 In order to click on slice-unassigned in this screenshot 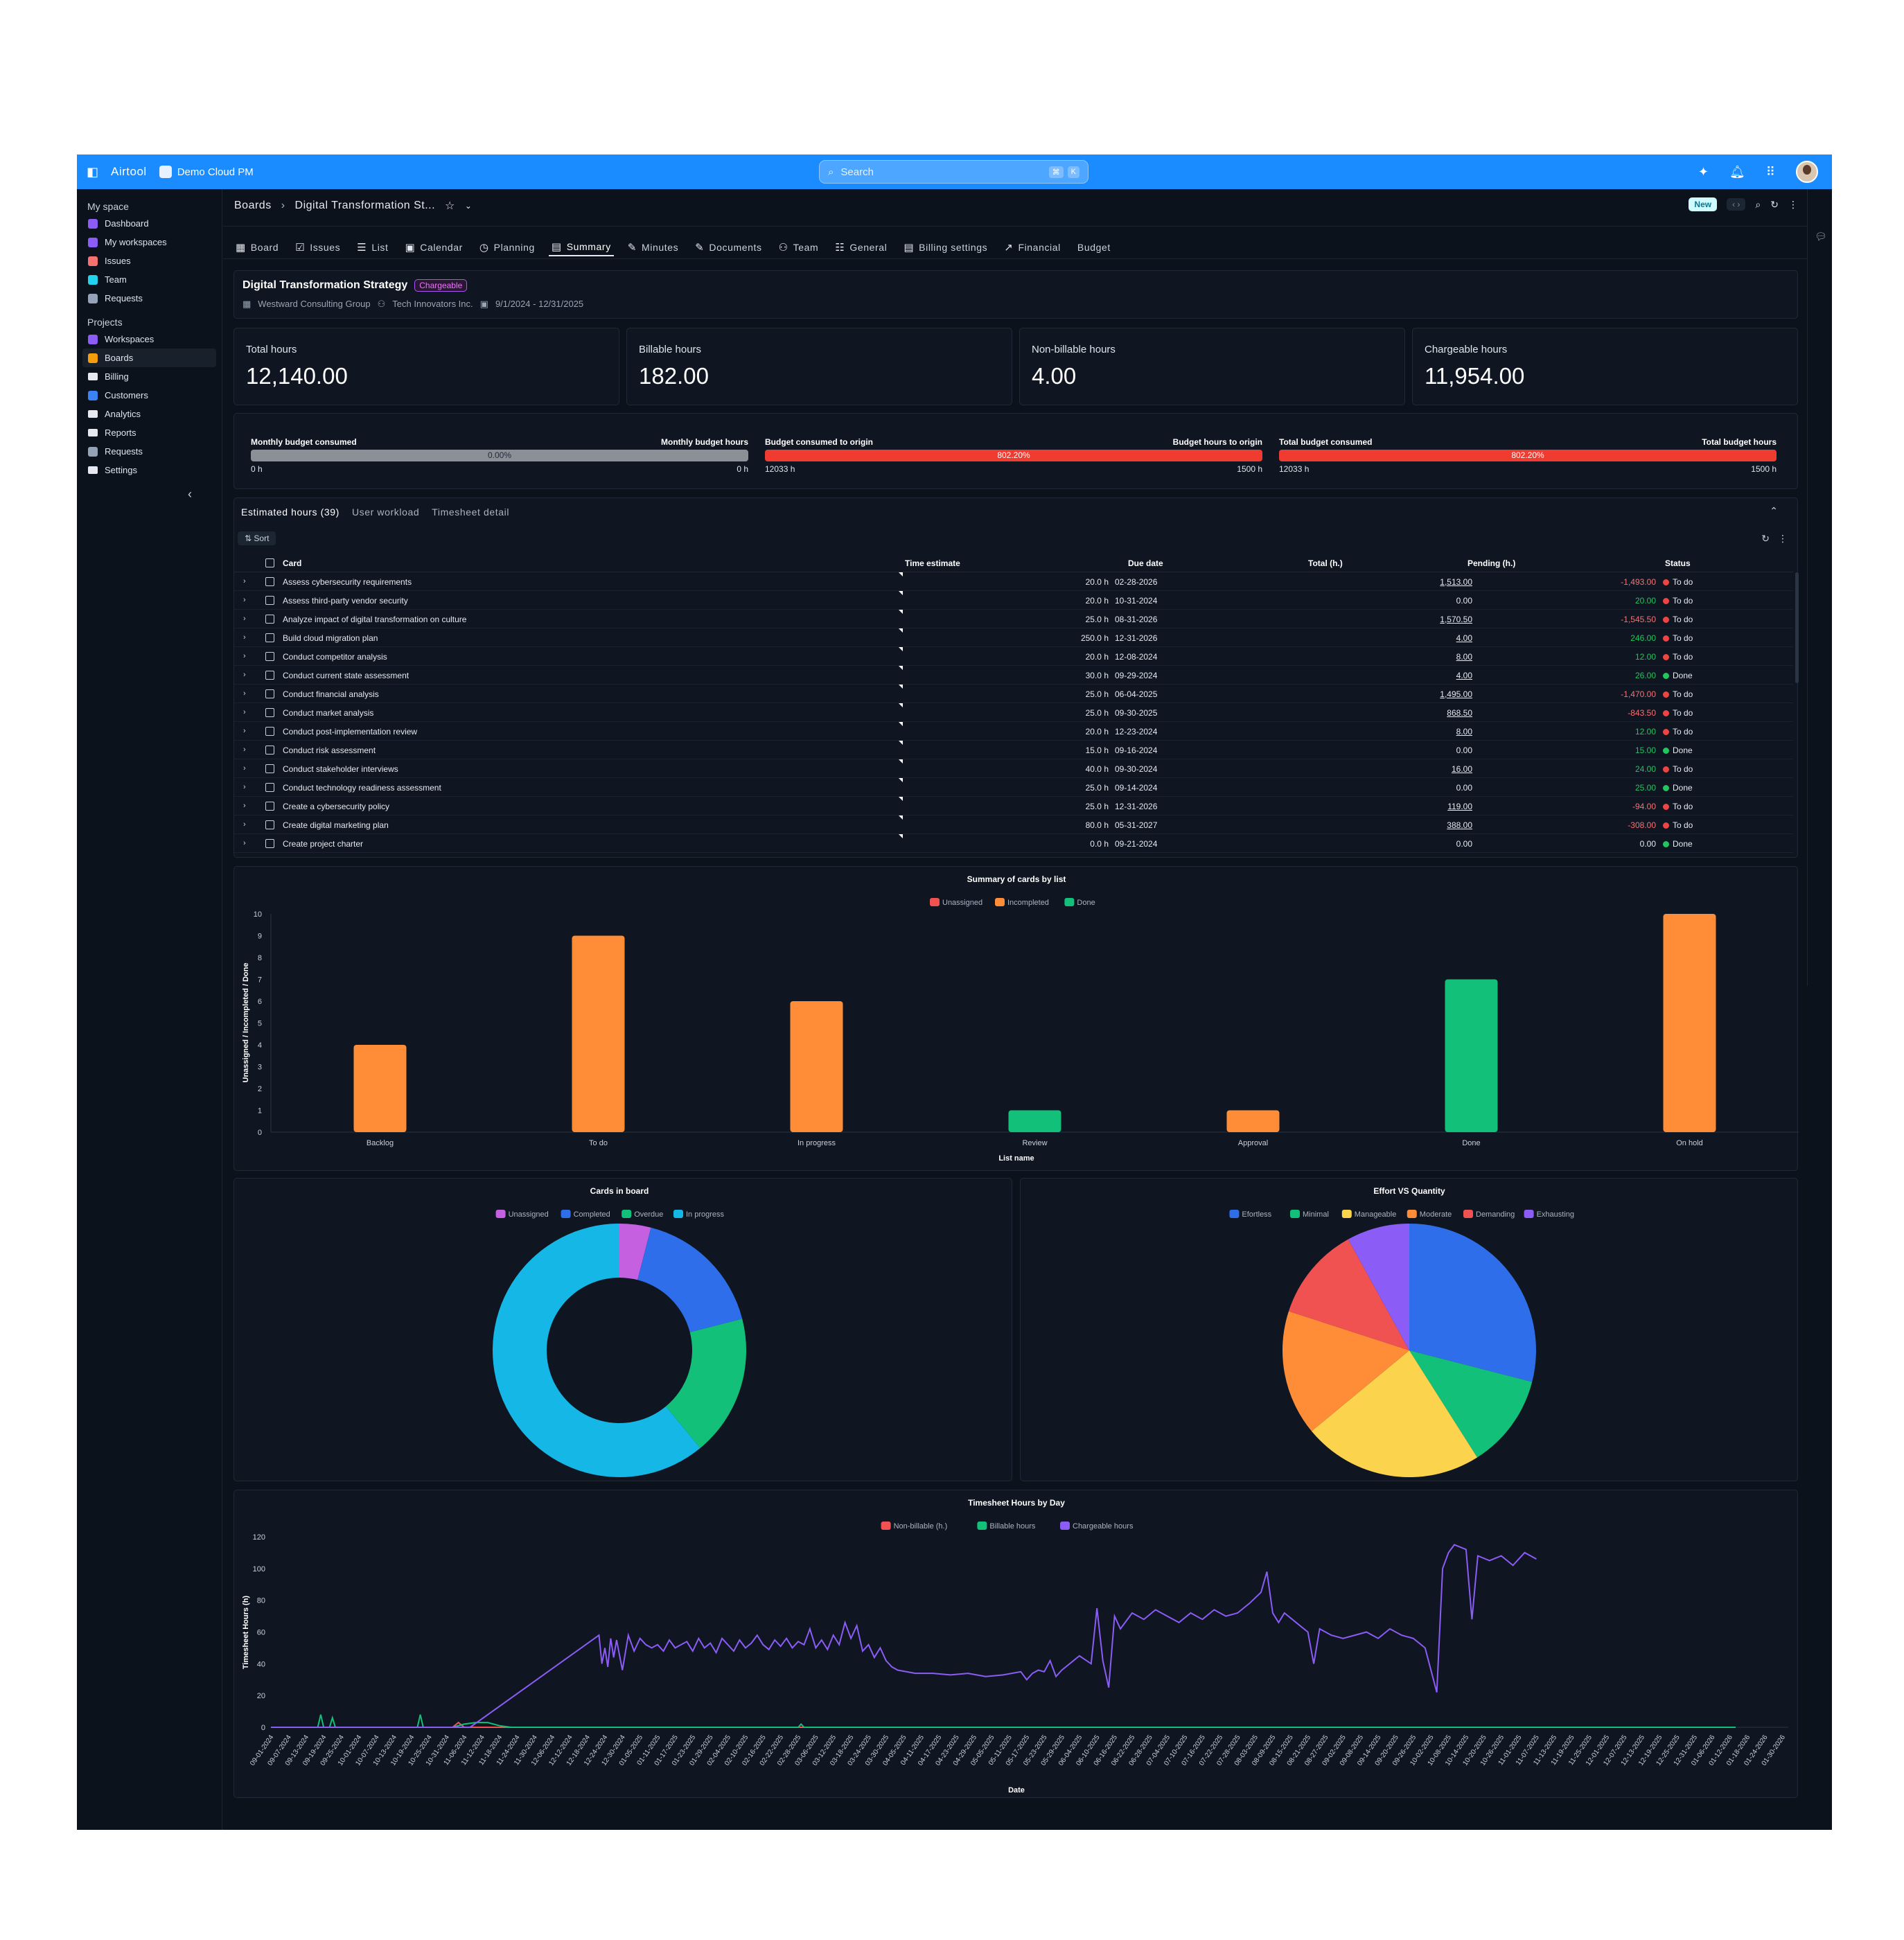, I will do `click(635, 1252)`.